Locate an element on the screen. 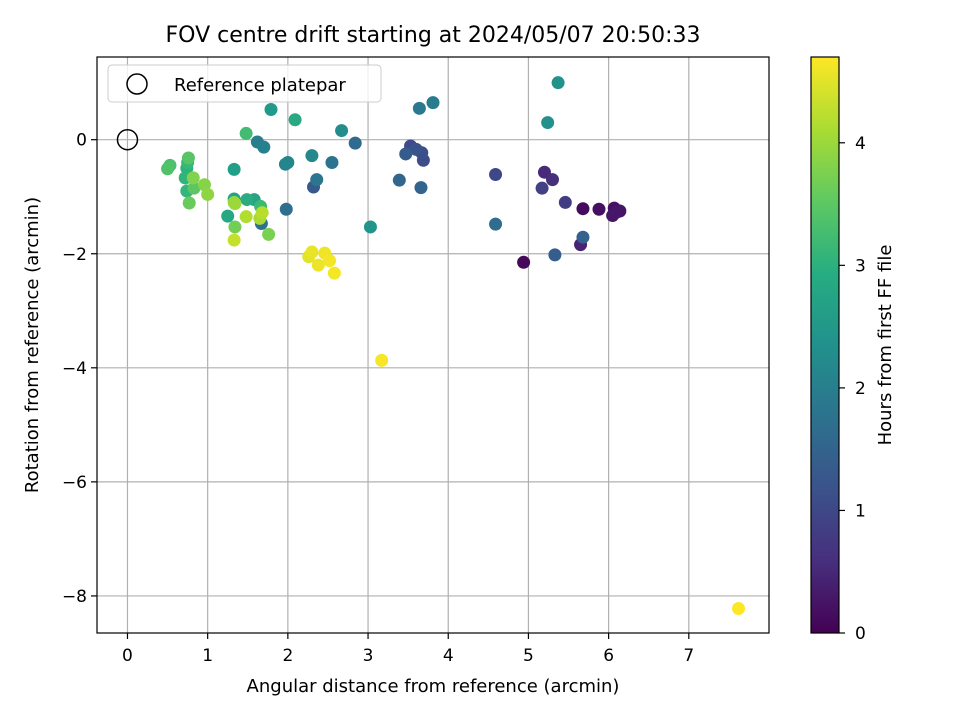 This screenshot has width=960, height=724. y-tick-label: −8 is located at coordinates (74, 597).